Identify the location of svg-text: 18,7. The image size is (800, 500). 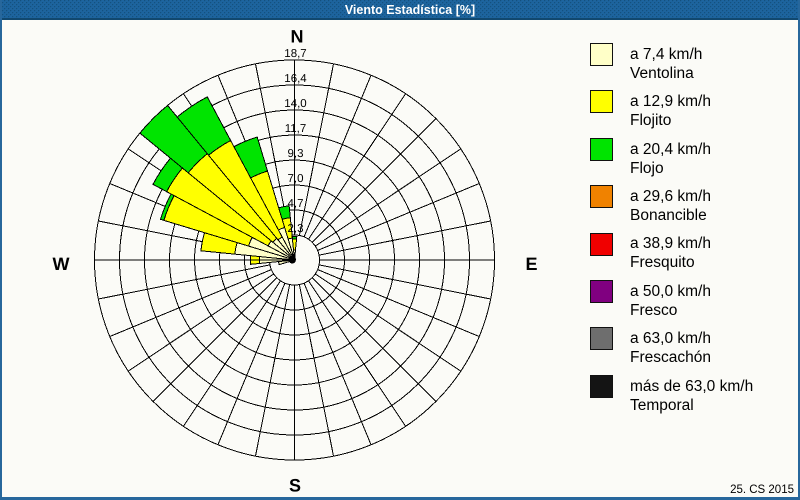
(295, 54).